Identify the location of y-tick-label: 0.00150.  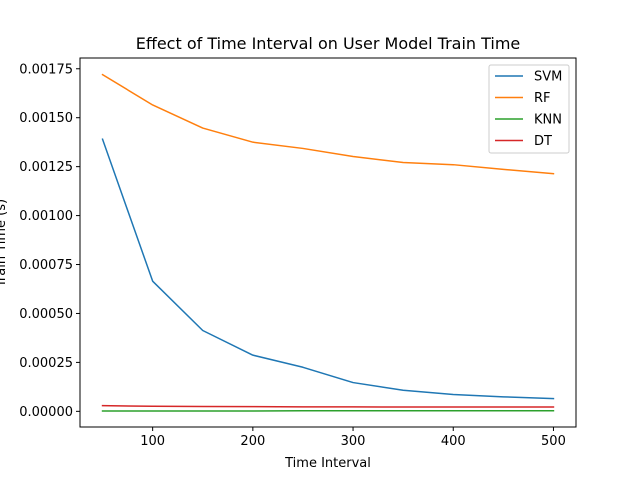
(46, 118).